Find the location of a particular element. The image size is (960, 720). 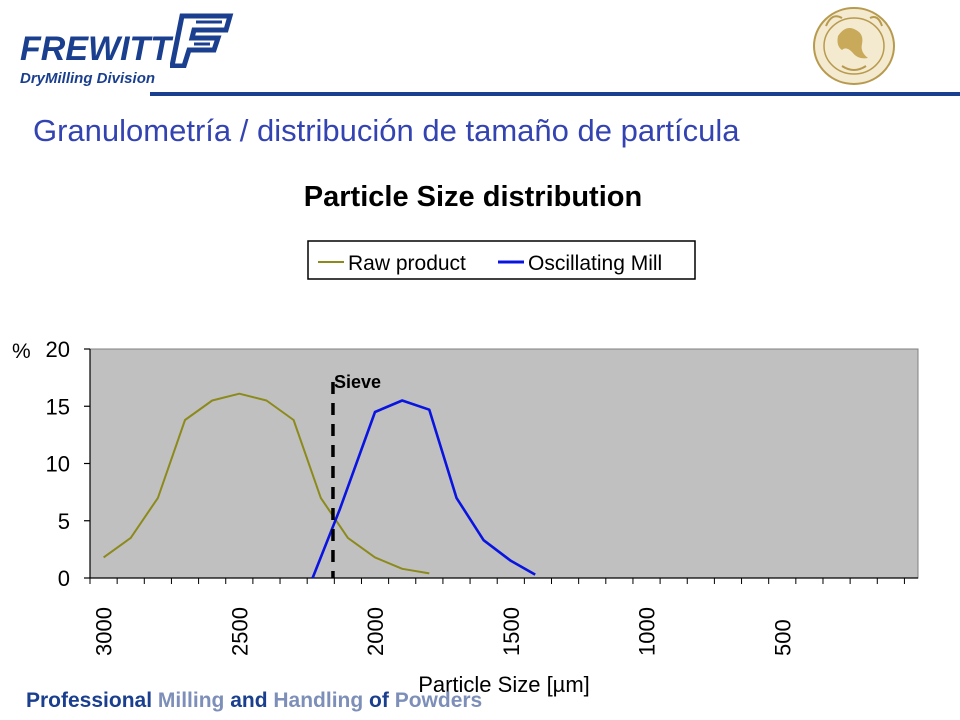

y-tick-label: 0 is located at coordinates (64, 578).